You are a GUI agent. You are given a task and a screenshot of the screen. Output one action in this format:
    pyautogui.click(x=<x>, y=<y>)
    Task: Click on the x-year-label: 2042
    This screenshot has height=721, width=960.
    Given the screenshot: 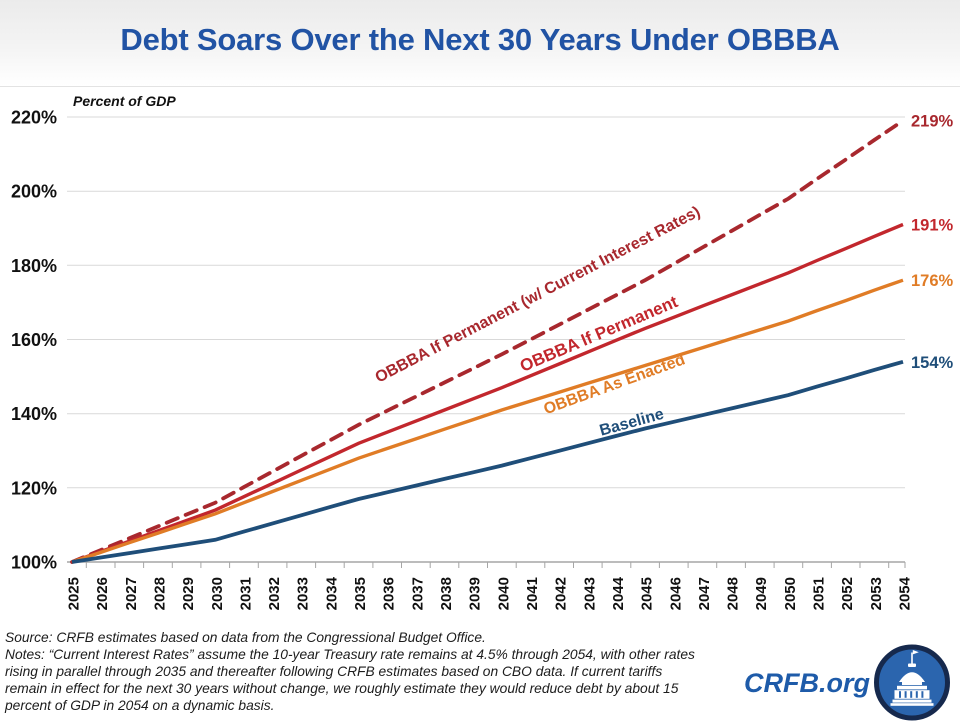 What is the action you would take?
    pyautogui.click(x=561, y=593)
    